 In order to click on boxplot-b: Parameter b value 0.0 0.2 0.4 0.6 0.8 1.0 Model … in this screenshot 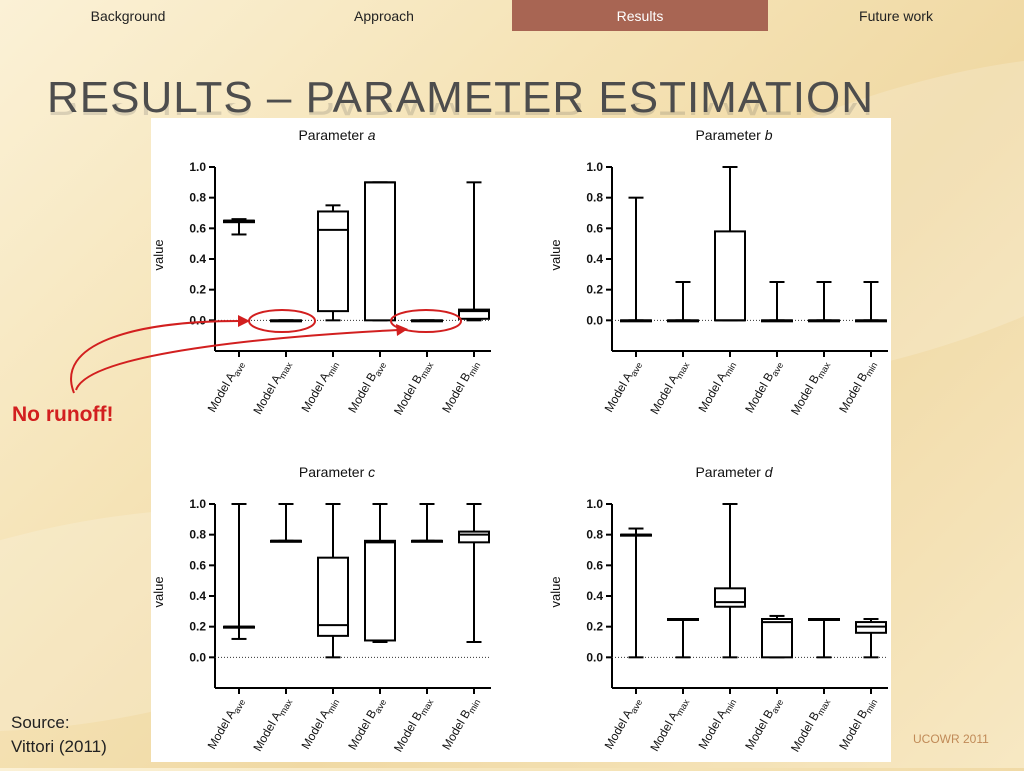, I will do `click(718, 272)`.